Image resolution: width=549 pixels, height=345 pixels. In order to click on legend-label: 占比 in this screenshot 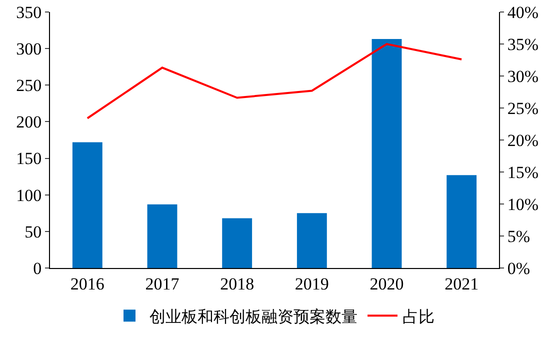, I will do `click(418, 317)`.